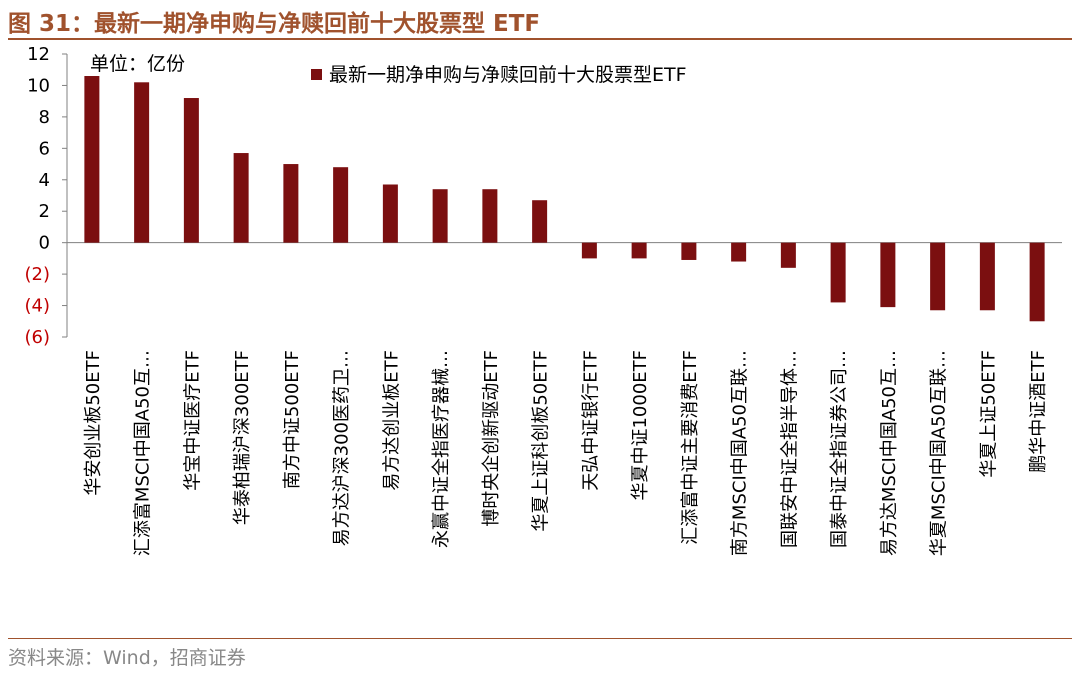 The height and width of the screenshot is (675, 1080). What do you see at coordinates (690, 447) in the screenshot?
I see `category-label: 汇添富中证主要消费ETF` at bounding box center [690, 447].